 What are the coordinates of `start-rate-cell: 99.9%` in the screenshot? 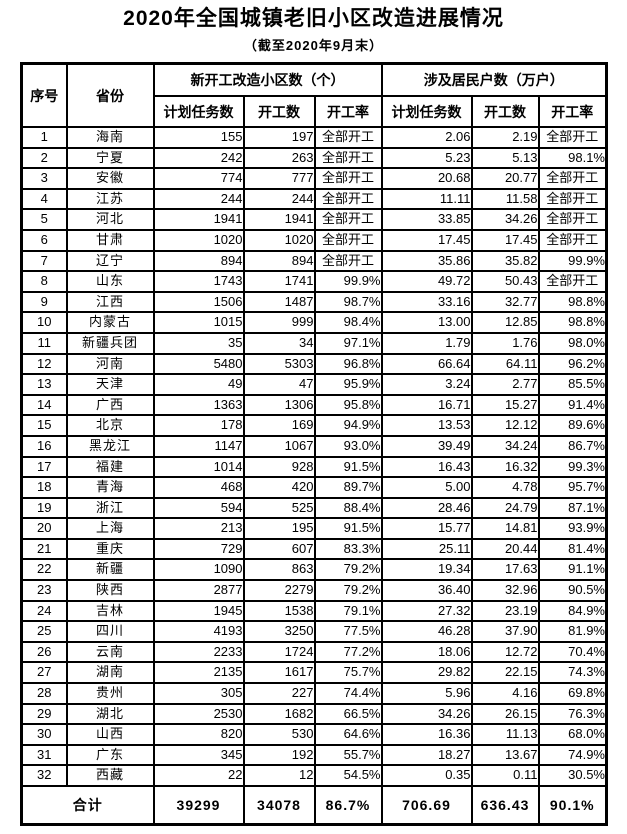 It's located at (348, 281).